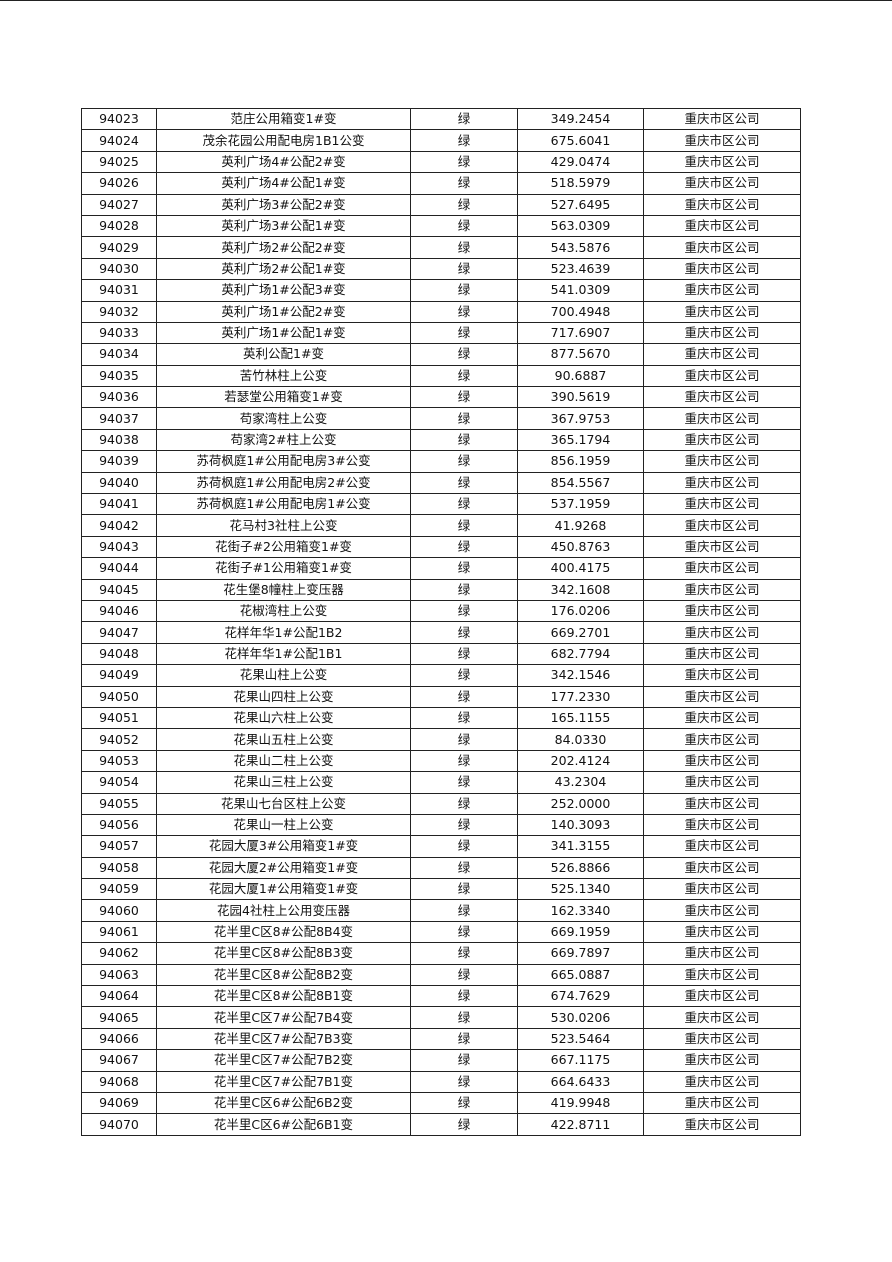  What do you see at coordinates (441, 418) in the screenshot?
I see `table-row: 94037 苟家湾柱上公变绿 367.9753 重庆市区公司` at bounding box center [441, 418].